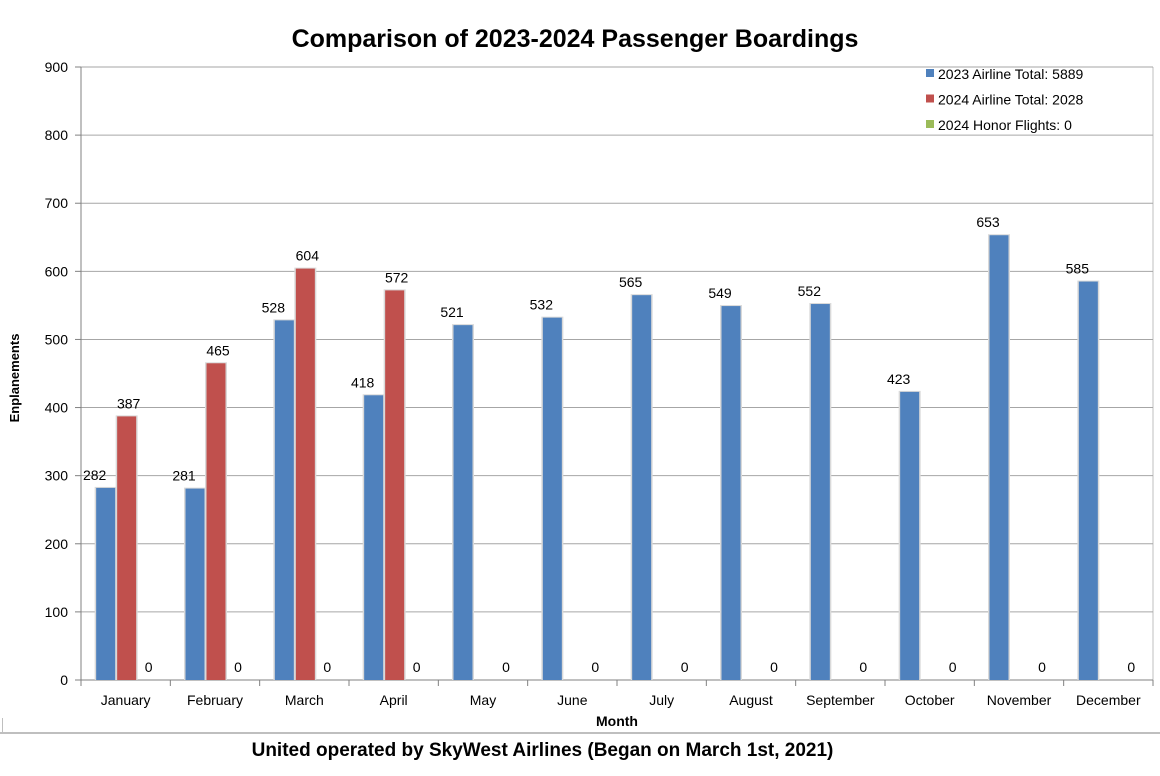 This screenshot has width=1160, height=776. I want to click on data-label-s2-december: 0, so click(1131, 667).